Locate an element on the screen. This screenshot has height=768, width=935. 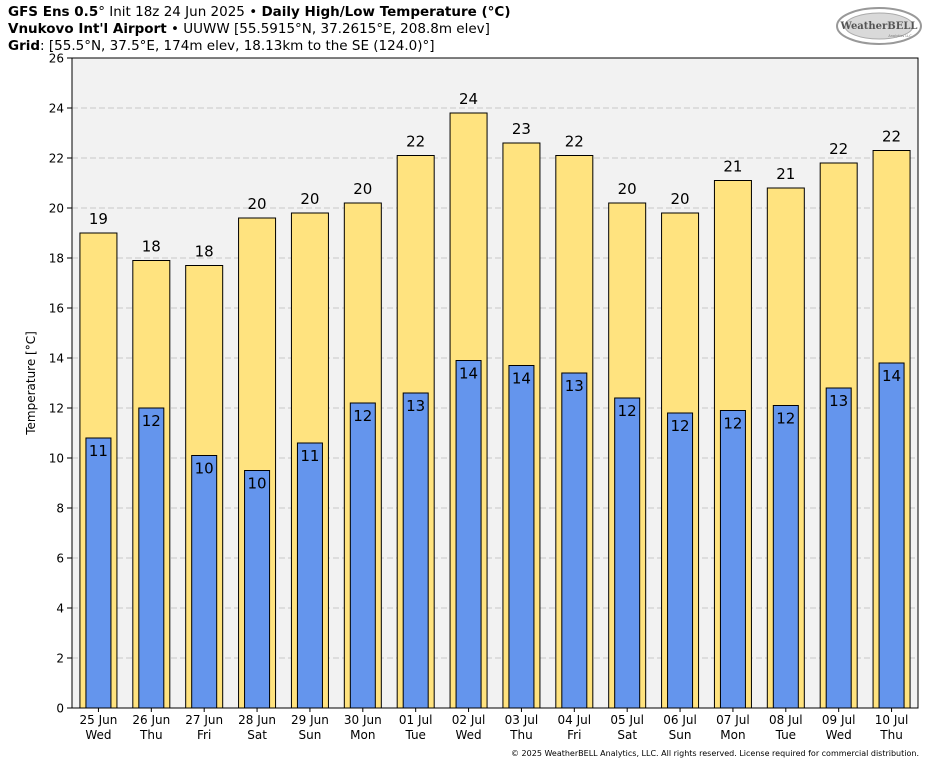
x-tick-date: 07 Jul is located at coordinates (733, 720).